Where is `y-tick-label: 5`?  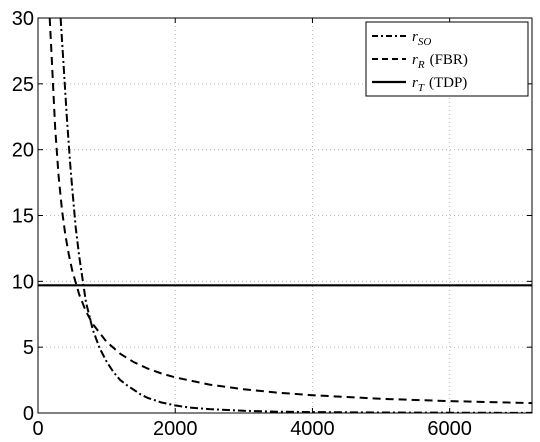 y-tick-label: 5 is located at coordinates (28, 348).